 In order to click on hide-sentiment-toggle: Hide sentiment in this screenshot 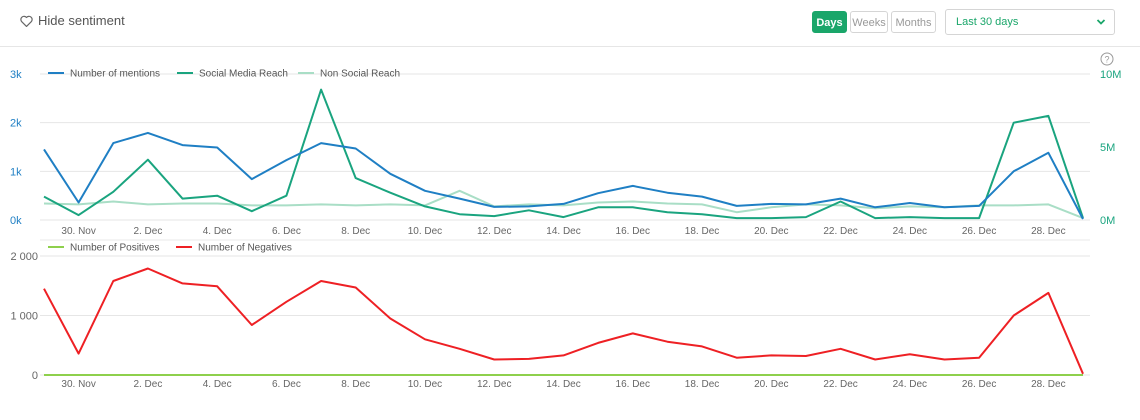, I will do `click(72, 20)`.